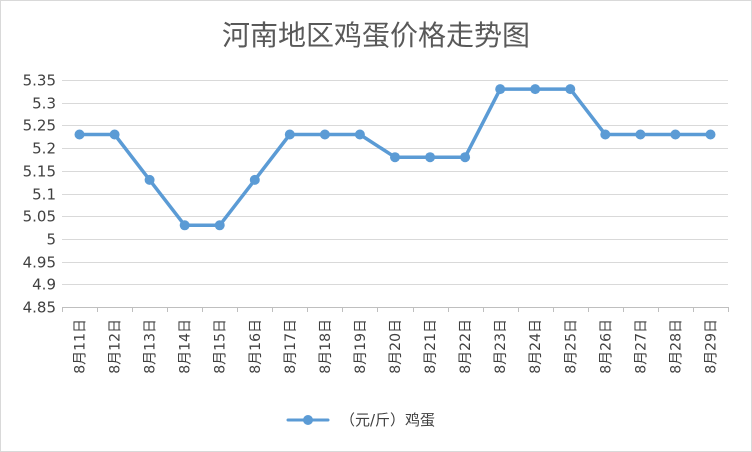 The width and height of the screenshot is (752, 452). I want to click on chart-title: 河南地区鸡蛋价格走势图, so click(376, 35).